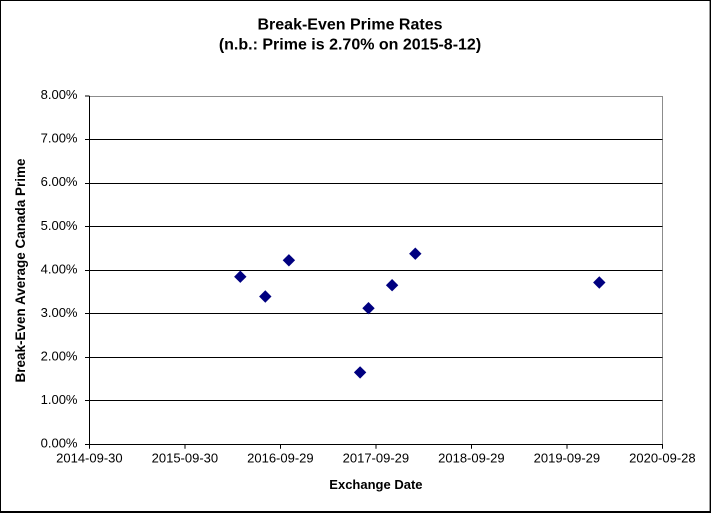 The image size is (711, 513). I want to click on svg-text: 2015-09-30, so click(185, 458).